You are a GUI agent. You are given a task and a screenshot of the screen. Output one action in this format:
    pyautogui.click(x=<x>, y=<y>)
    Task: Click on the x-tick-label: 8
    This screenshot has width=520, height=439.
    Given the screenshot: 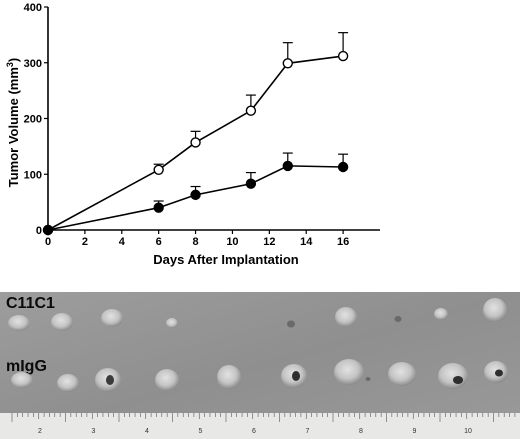 What is the action you would take?
    pyautogui.click(x=195, y=242)
    